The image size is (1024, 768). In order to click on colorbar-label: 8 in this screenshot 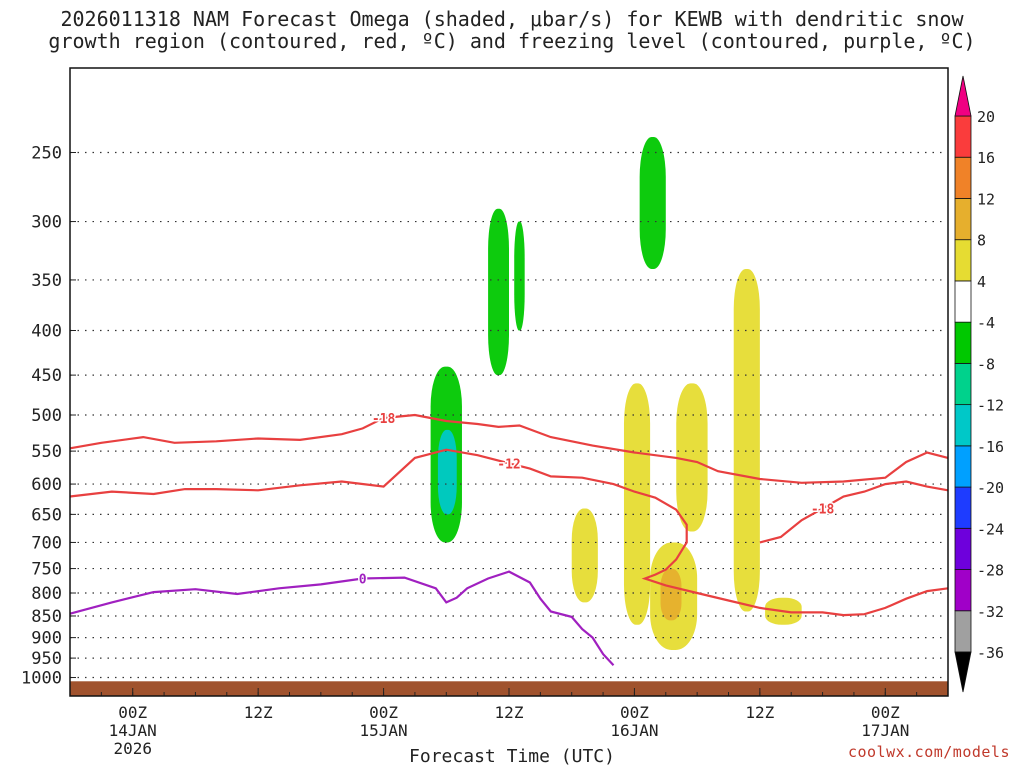, I will do `click(981, 241)`.